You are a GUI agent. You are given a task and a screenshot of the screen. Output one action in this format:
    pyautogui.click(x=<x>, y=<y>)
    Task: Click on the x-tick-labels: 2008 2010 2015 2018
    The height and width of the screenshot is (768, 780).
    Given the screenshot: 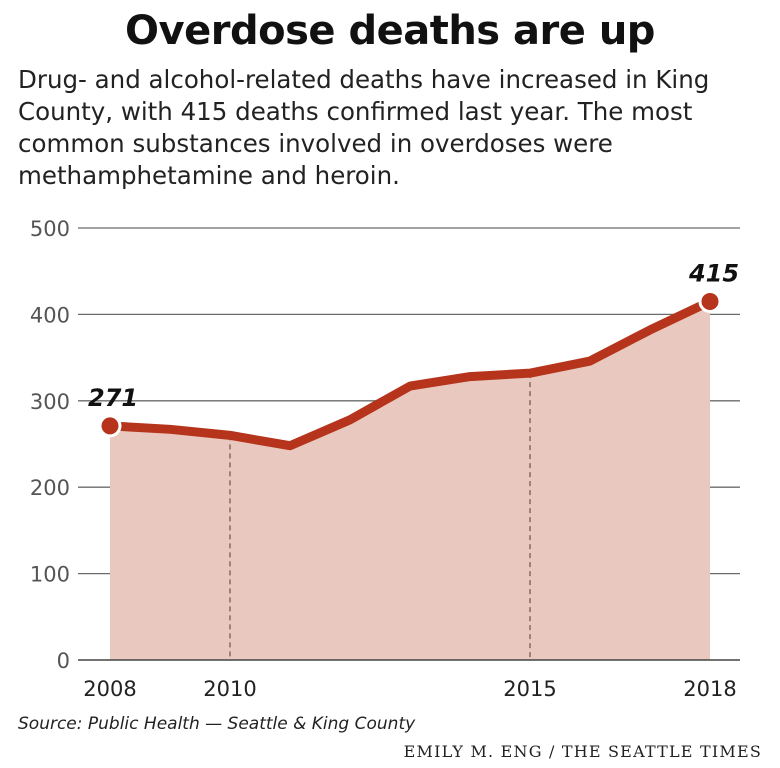 What is the action you would take?
    pyautogui.click(x=409, y=689)
    